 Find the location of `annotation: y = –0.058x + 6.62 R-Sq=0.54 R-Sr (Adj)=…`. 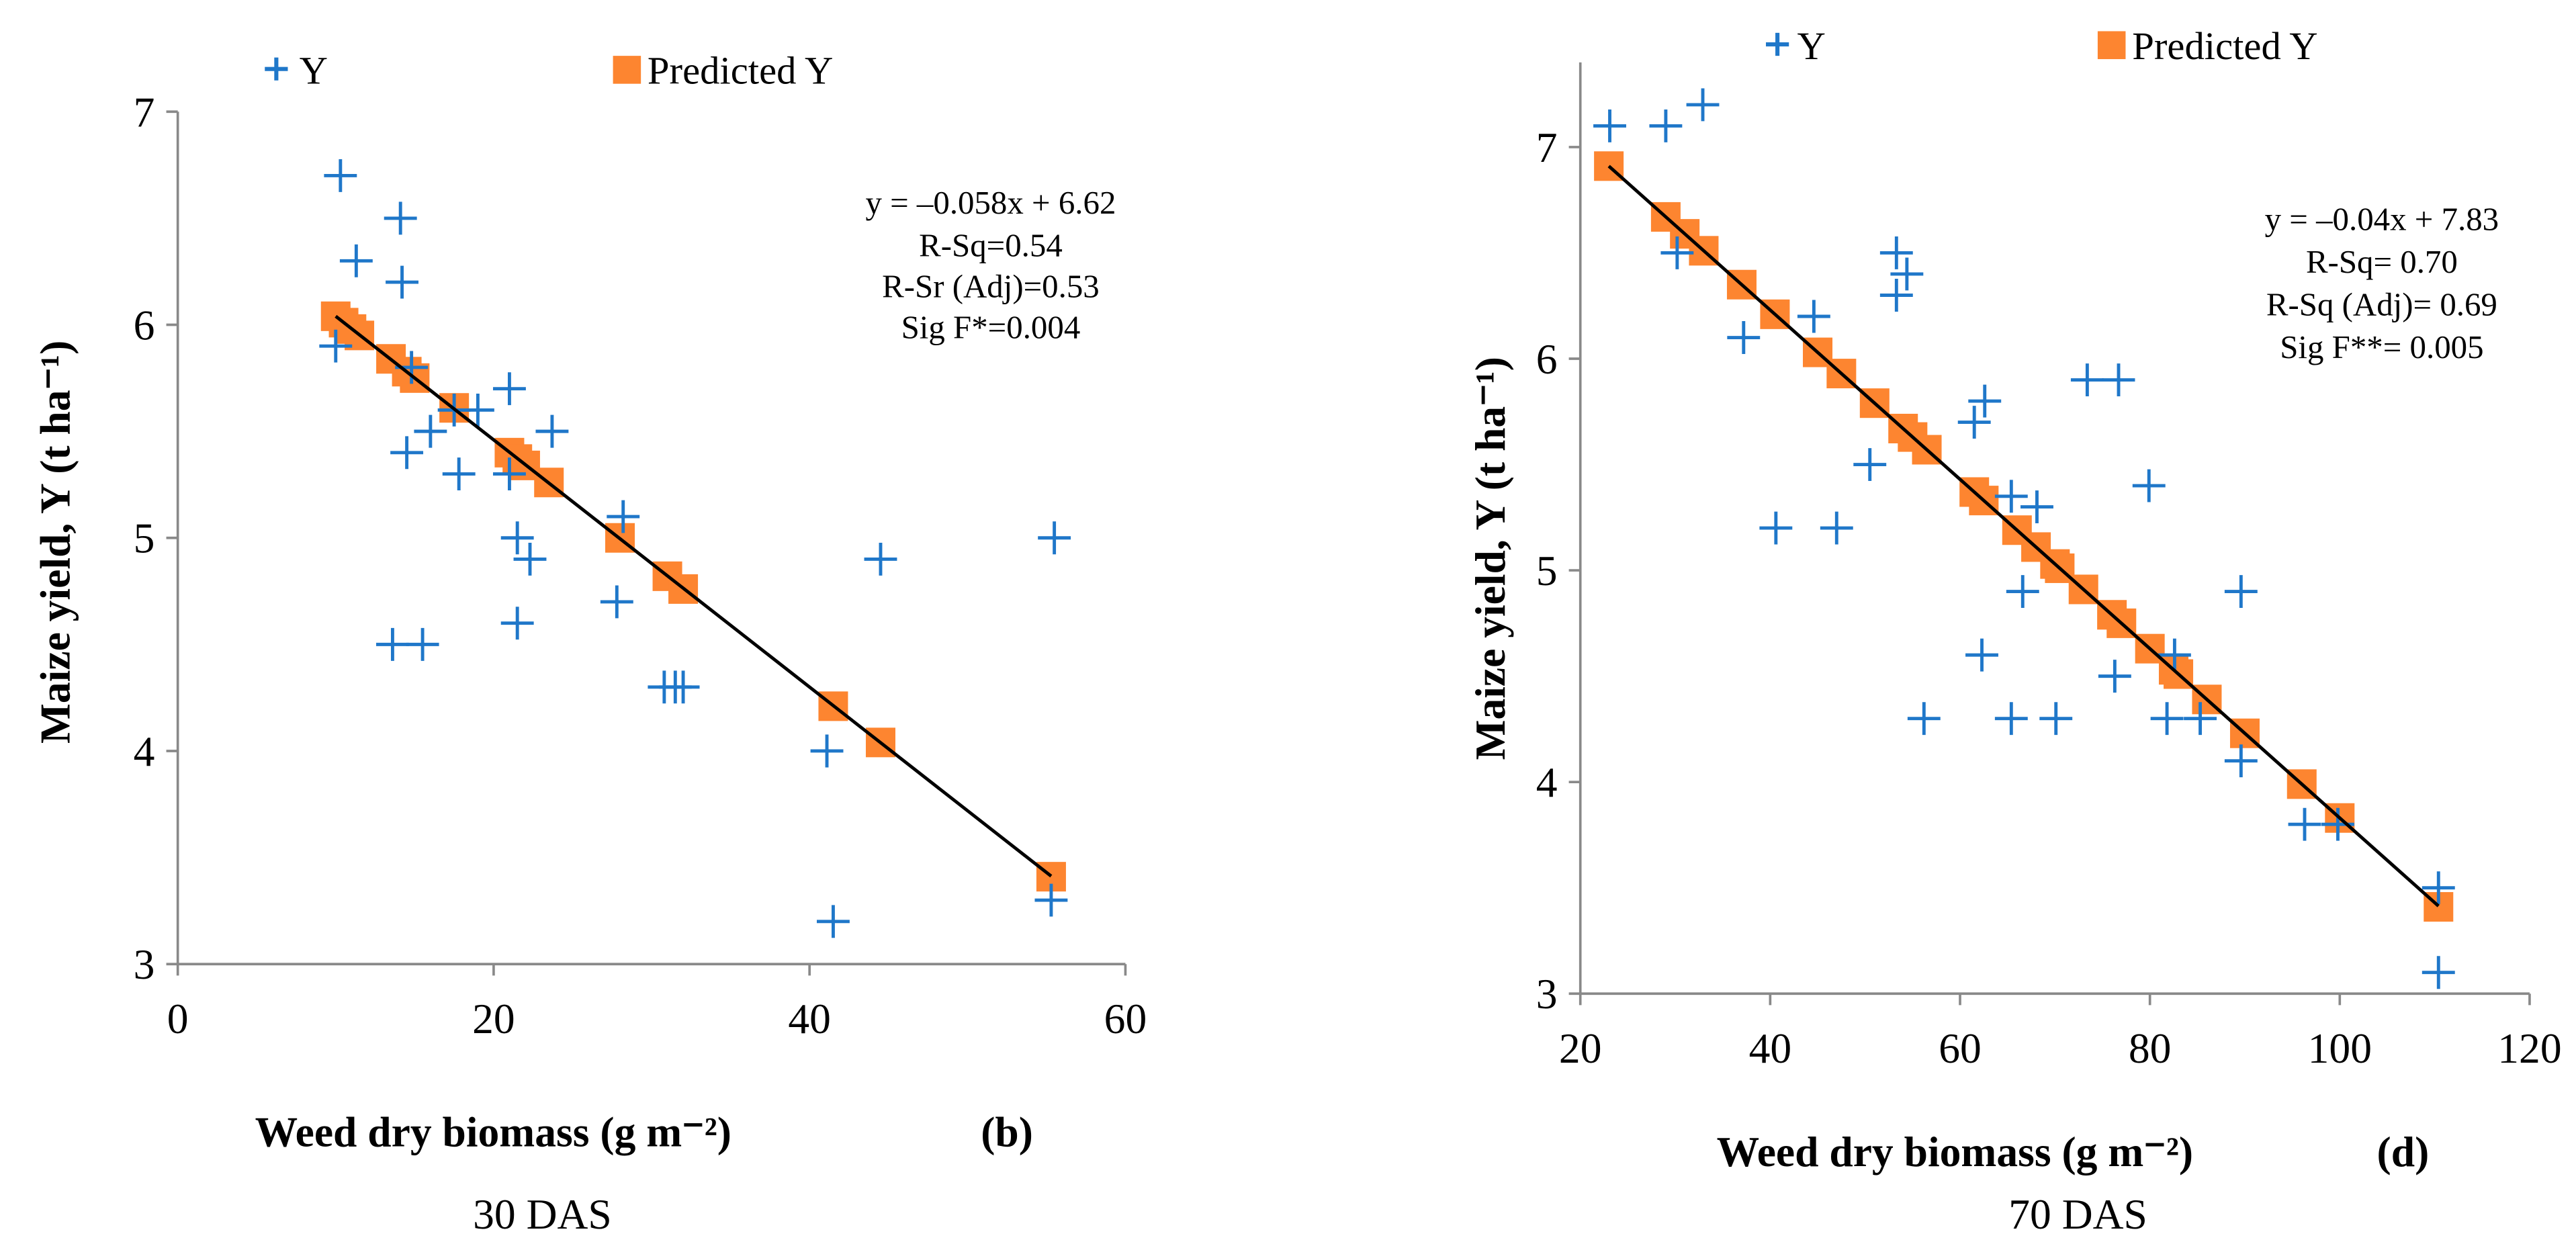

annotation: y = –0.058x + 6.62 R-Sq=0.54 R-Sr (Adj)=… is located at coordinates (991, 265).